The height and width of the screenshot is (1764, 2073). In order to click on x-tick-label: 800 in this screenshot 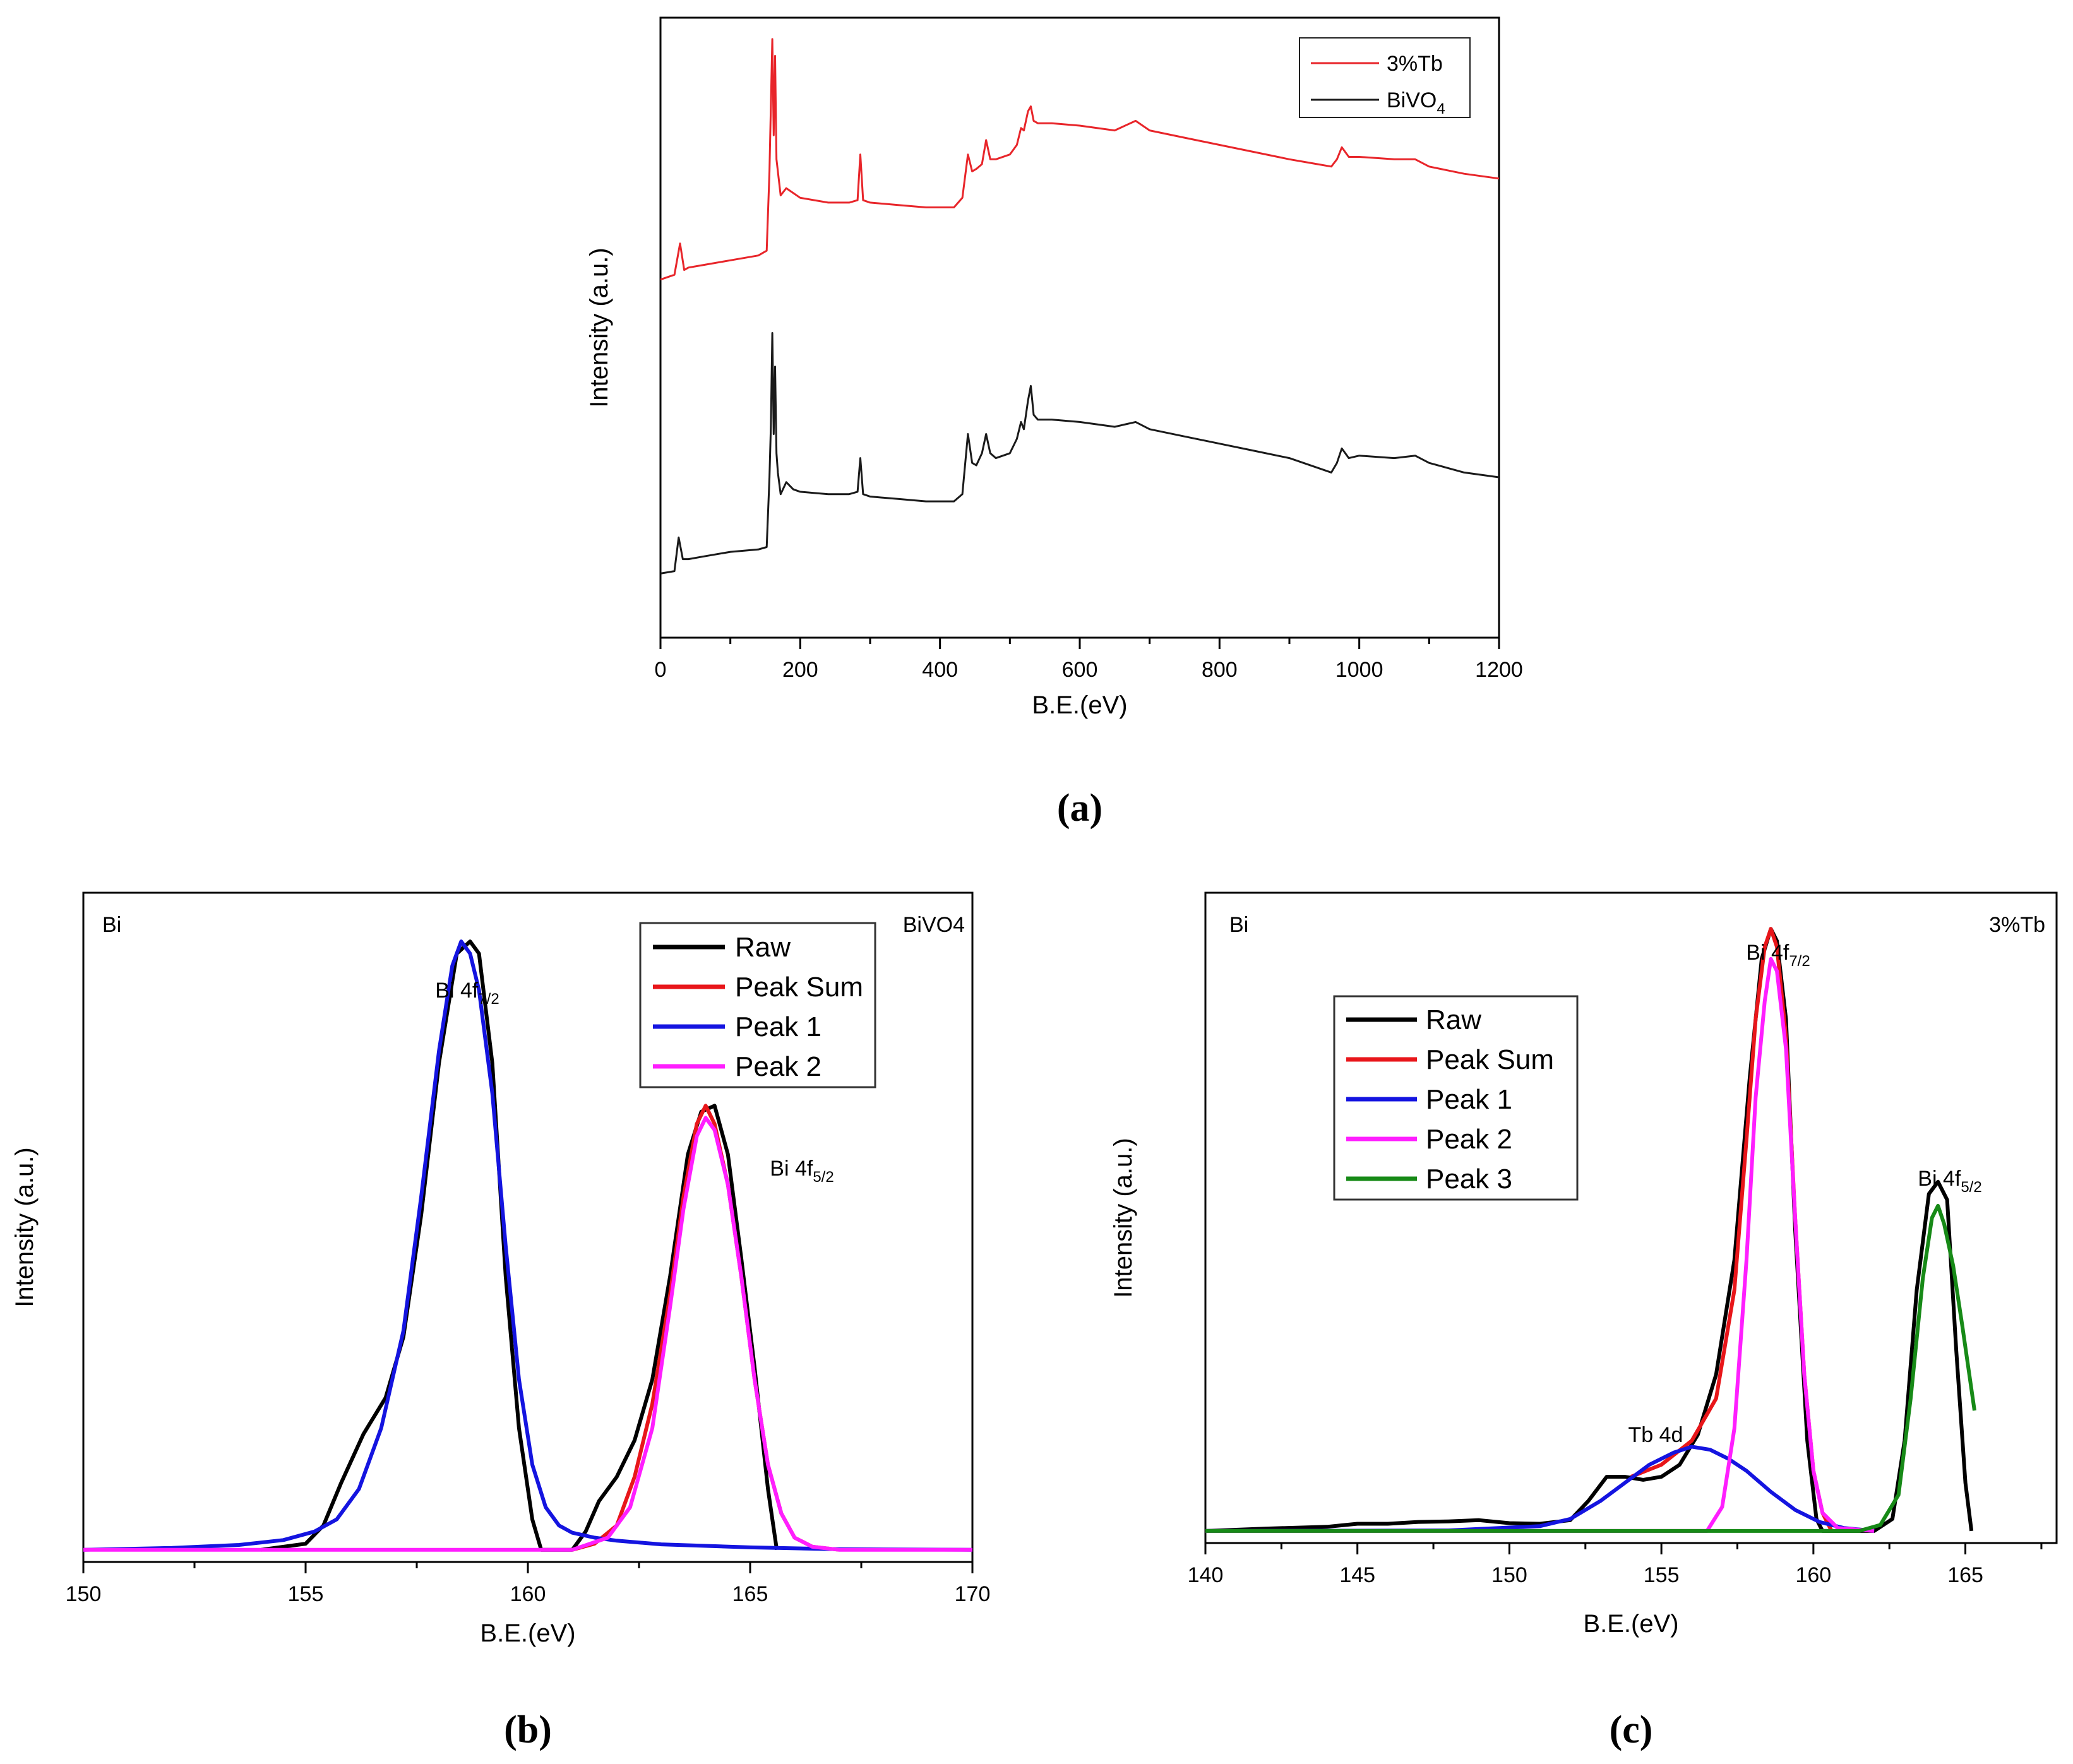, I will do `click(1220, 670)`.